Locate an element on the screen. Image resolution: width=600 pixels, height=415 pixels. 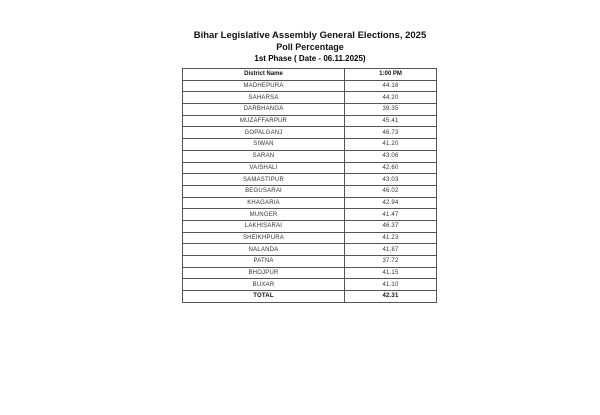
district-name: GOPALGANJ is located at coordinates (263, 133).